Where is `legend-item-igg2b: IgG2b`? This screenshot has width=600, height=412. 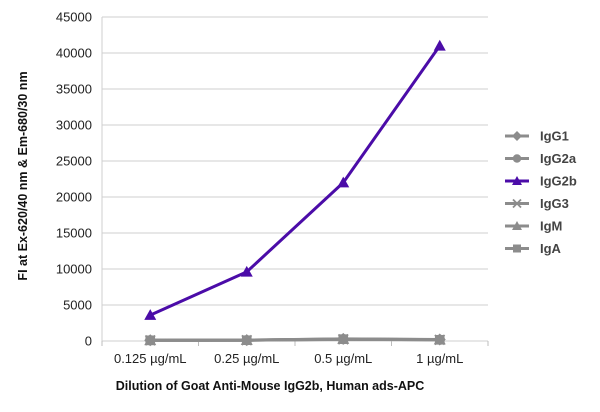
legend-item-igg2b: IgG2b is located at coordinates (541, 181).